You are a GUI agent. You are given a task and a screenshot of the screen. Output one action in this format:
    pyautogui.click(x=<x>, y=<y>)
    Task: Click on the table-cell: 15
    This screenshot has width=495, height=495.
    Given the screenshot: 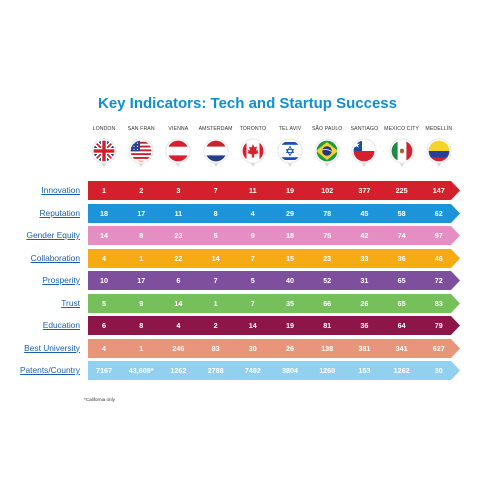 What is the action you would take?
    pyautogui.click(x=290, y=258)
    